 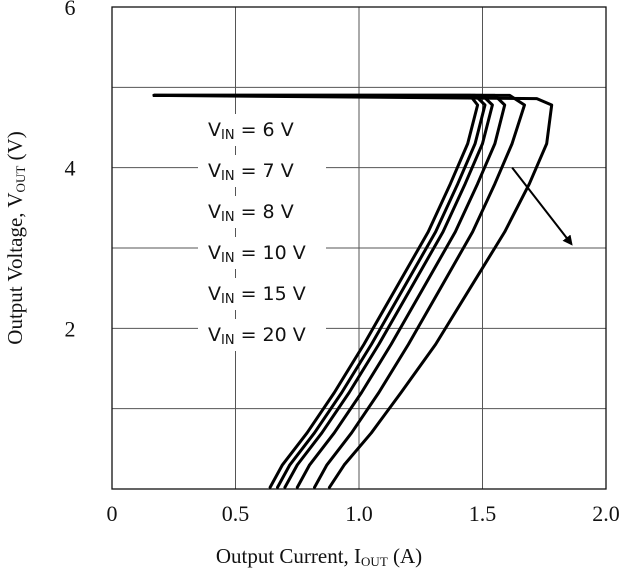 What do you see at coordinates (359, 513) in the screenshot?
I see `x-tick-label-2: 1.0` at bounding box center [359, 513].